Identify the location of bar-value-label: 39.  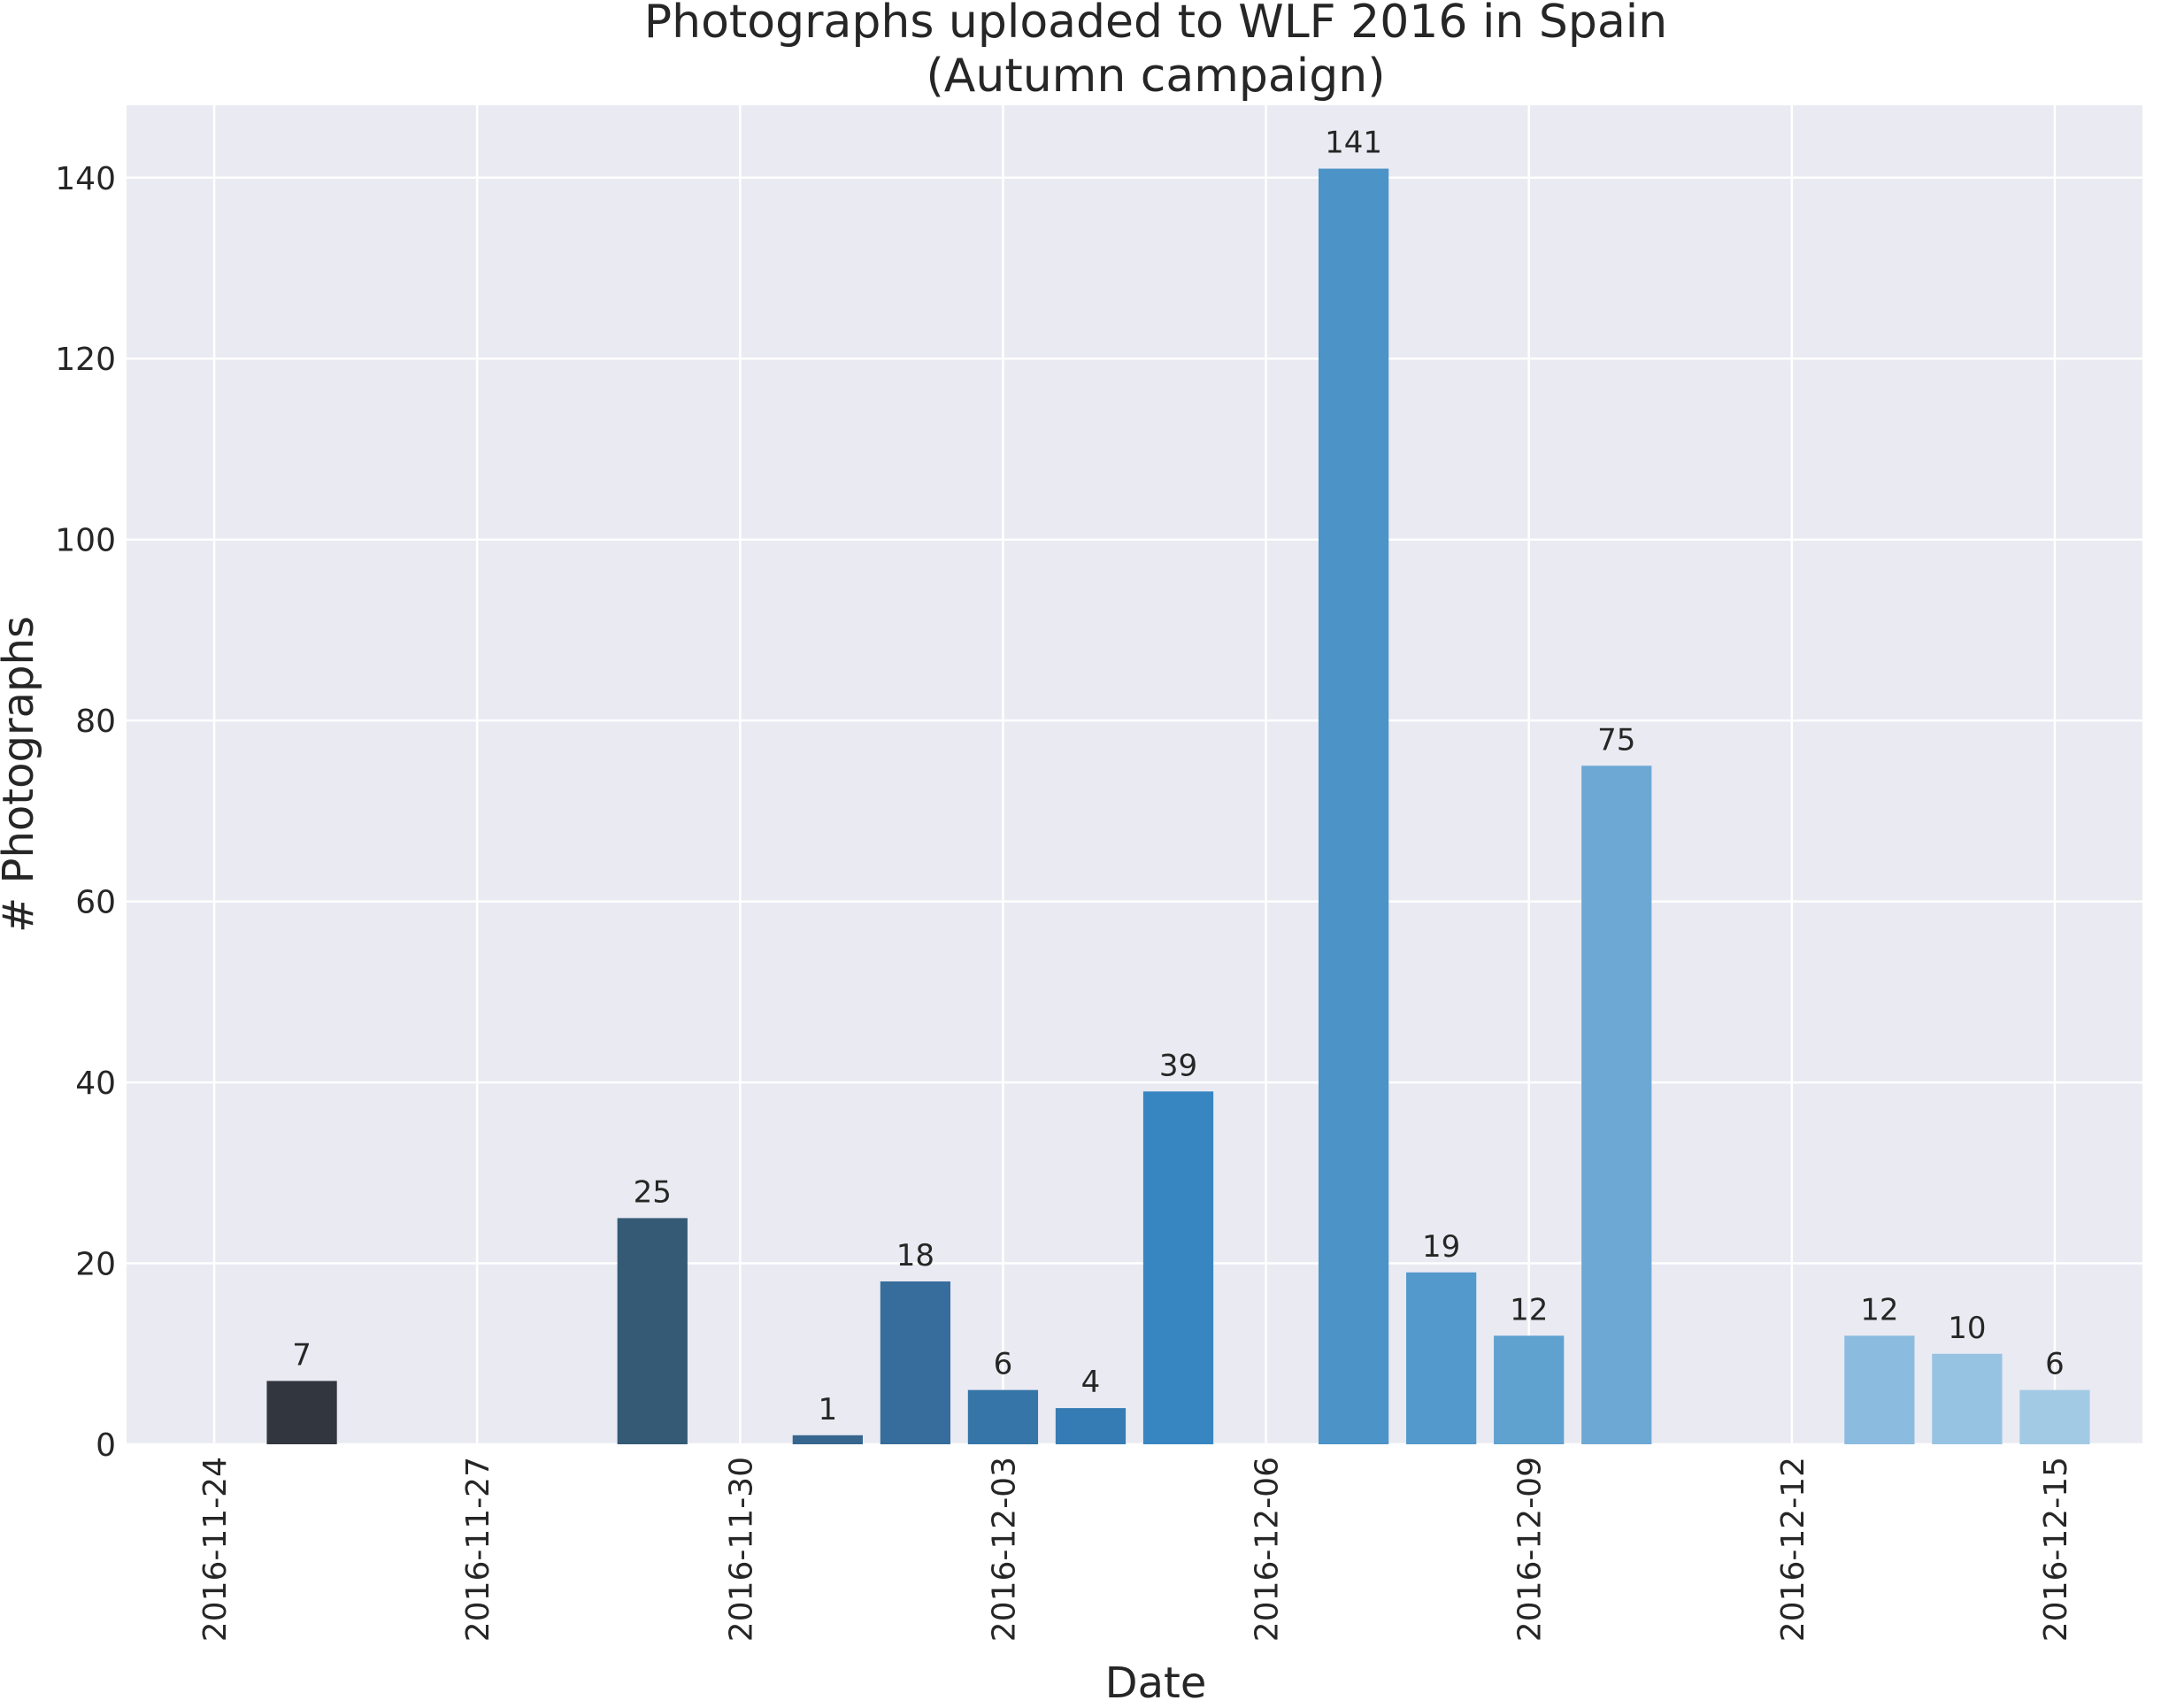
(1178, 1065).